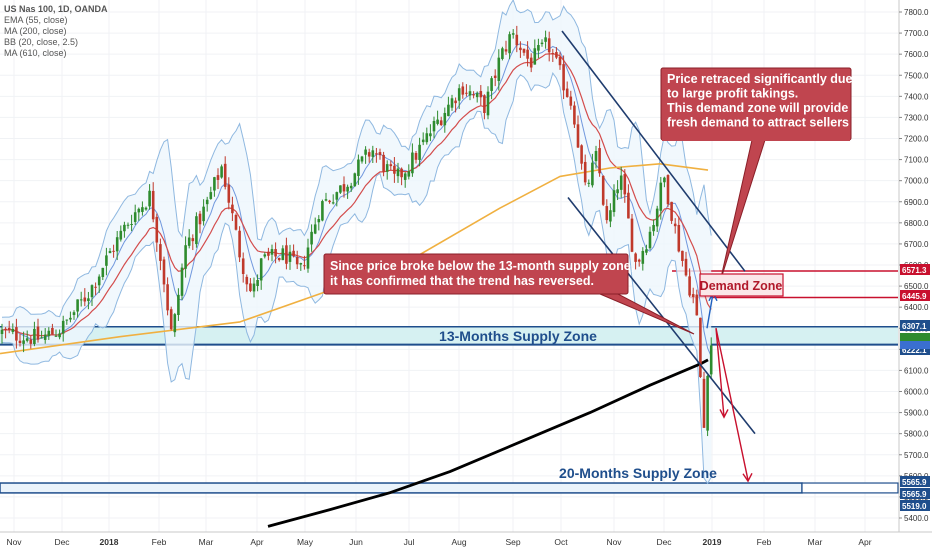  I want to click on y-tick-label: 6500.0, so click(916, 286).